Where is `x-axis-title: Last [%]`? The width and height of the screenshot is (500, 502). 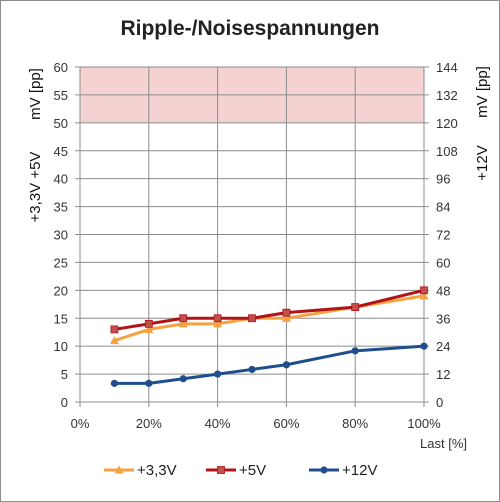
x-axis-title: Last [%] is located at coordinates (443, 443).